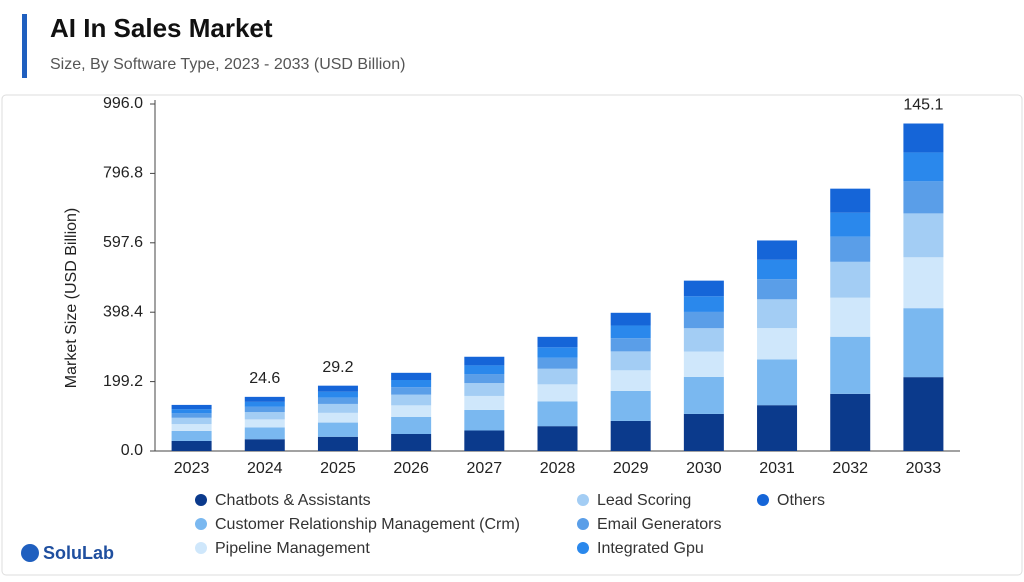  Describe the element at coordinates (132, 450) in the screenshot. I see `y-tick-label: 0.0` at that location.